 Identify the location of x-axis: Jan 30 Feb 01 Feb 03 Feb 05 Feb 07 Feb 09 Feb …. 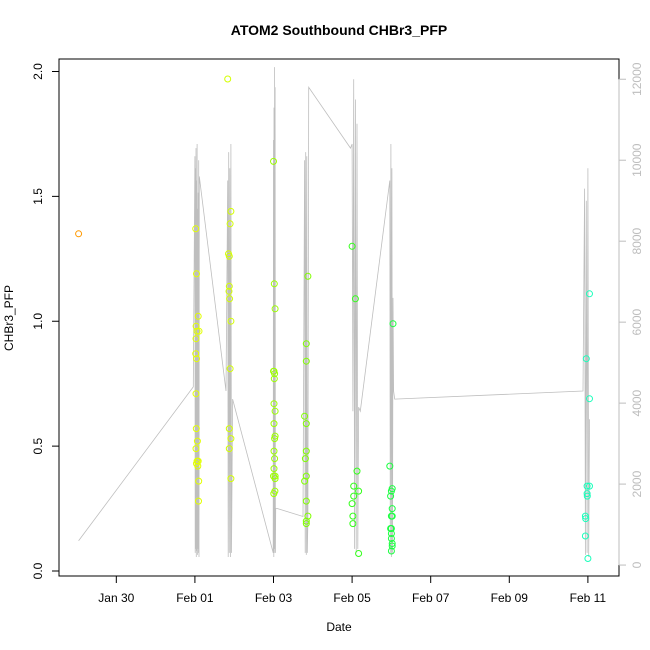
(352, 590).